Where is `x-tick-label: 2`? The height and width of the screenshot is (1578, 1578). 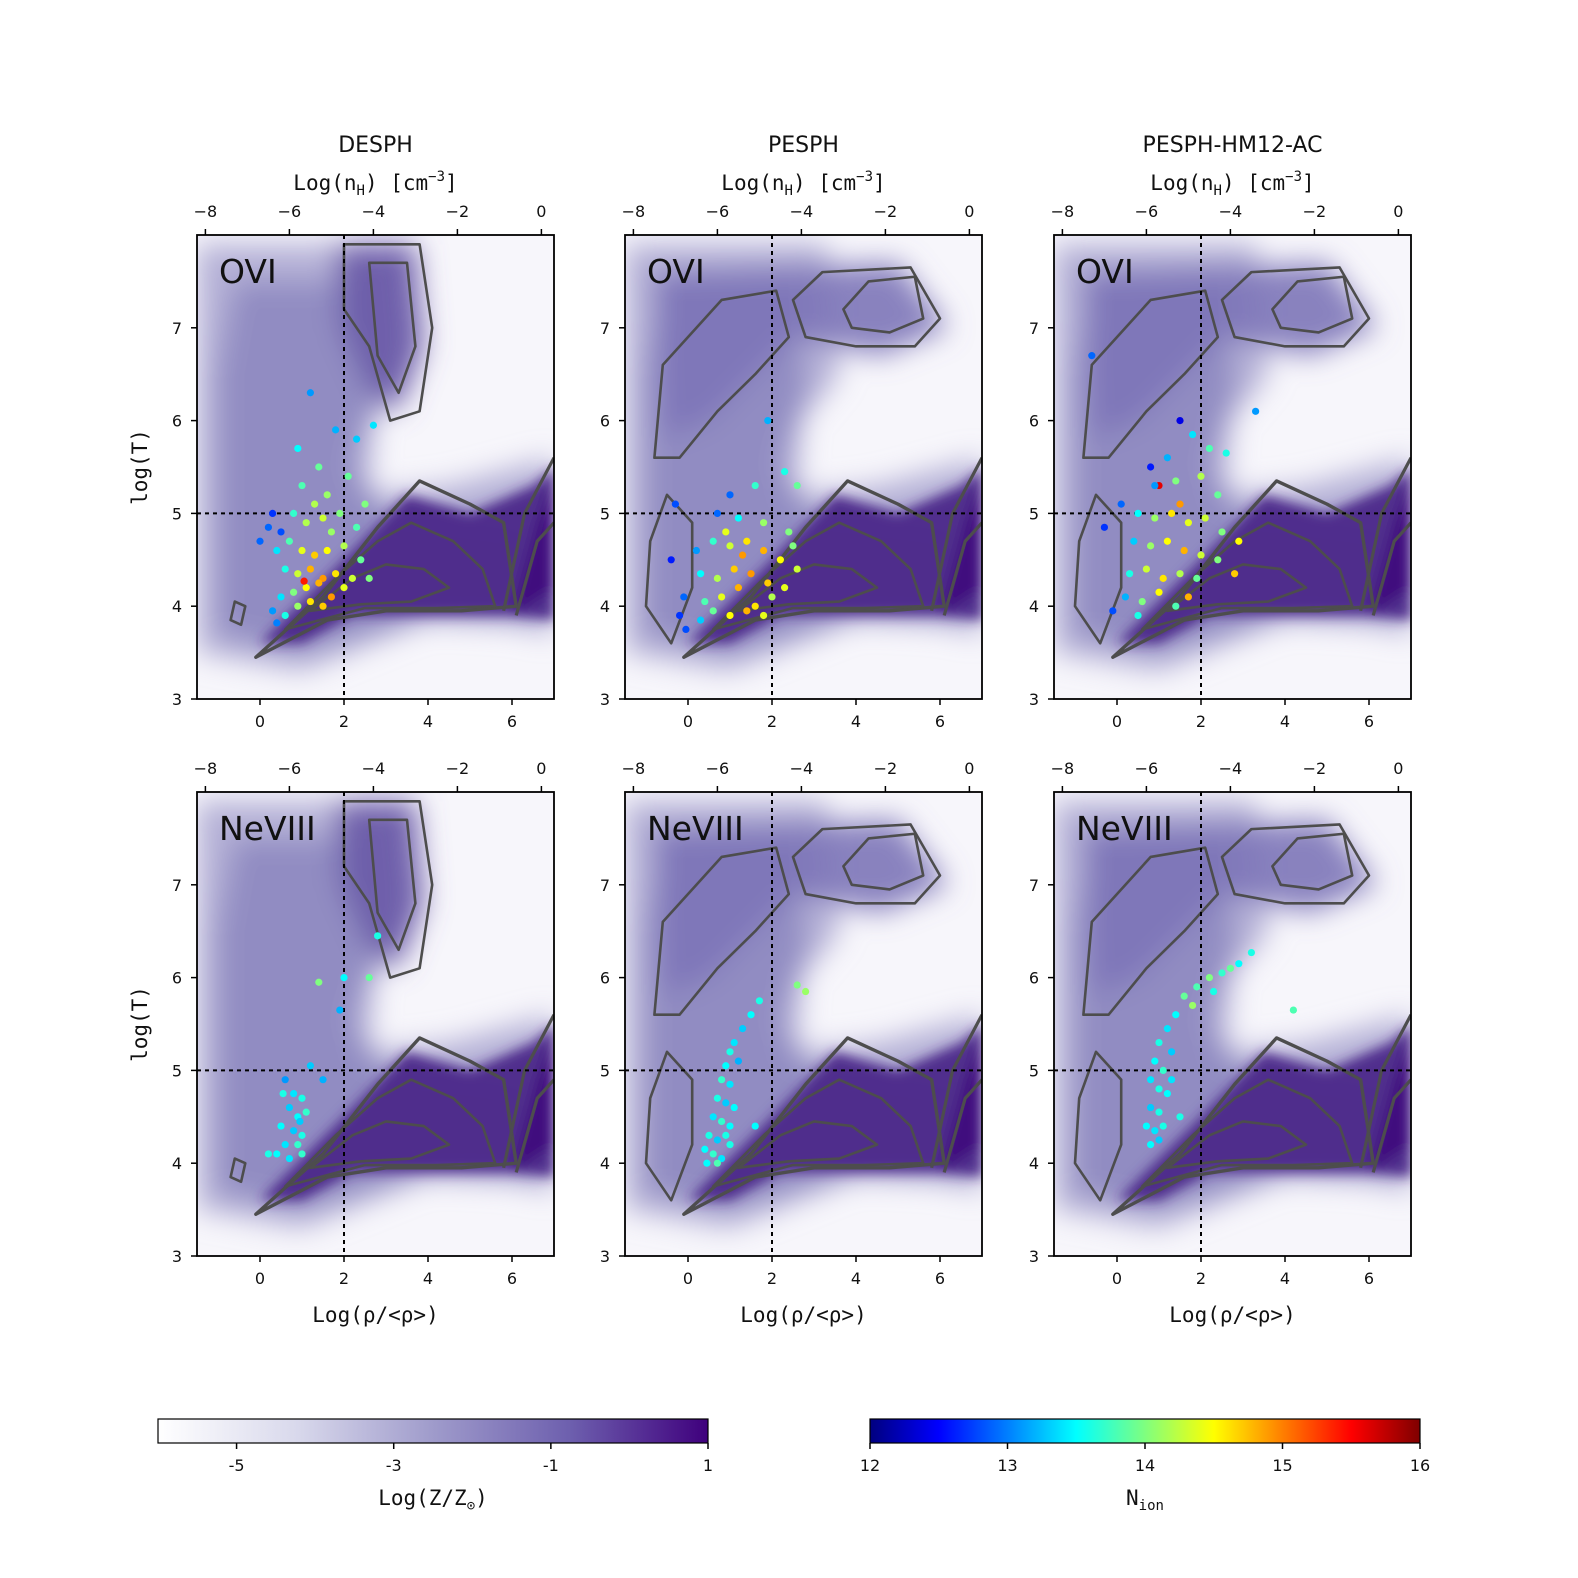 x-tick-label: 2 is located at coordinates (344, 1278).